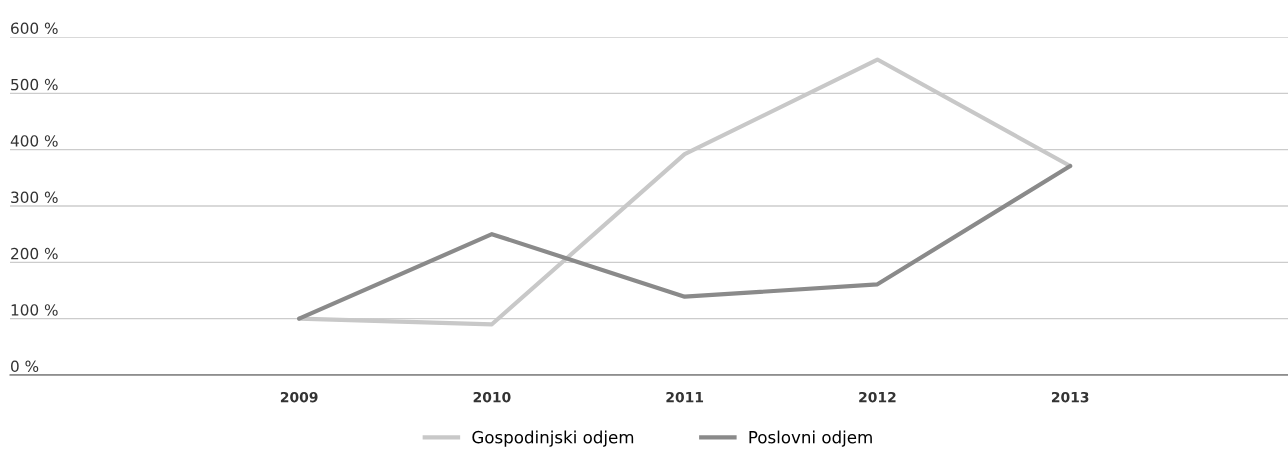 The image size is (1288, 459). I want to click on legend-label: Gospodinjski odjem, so click(553, 438).